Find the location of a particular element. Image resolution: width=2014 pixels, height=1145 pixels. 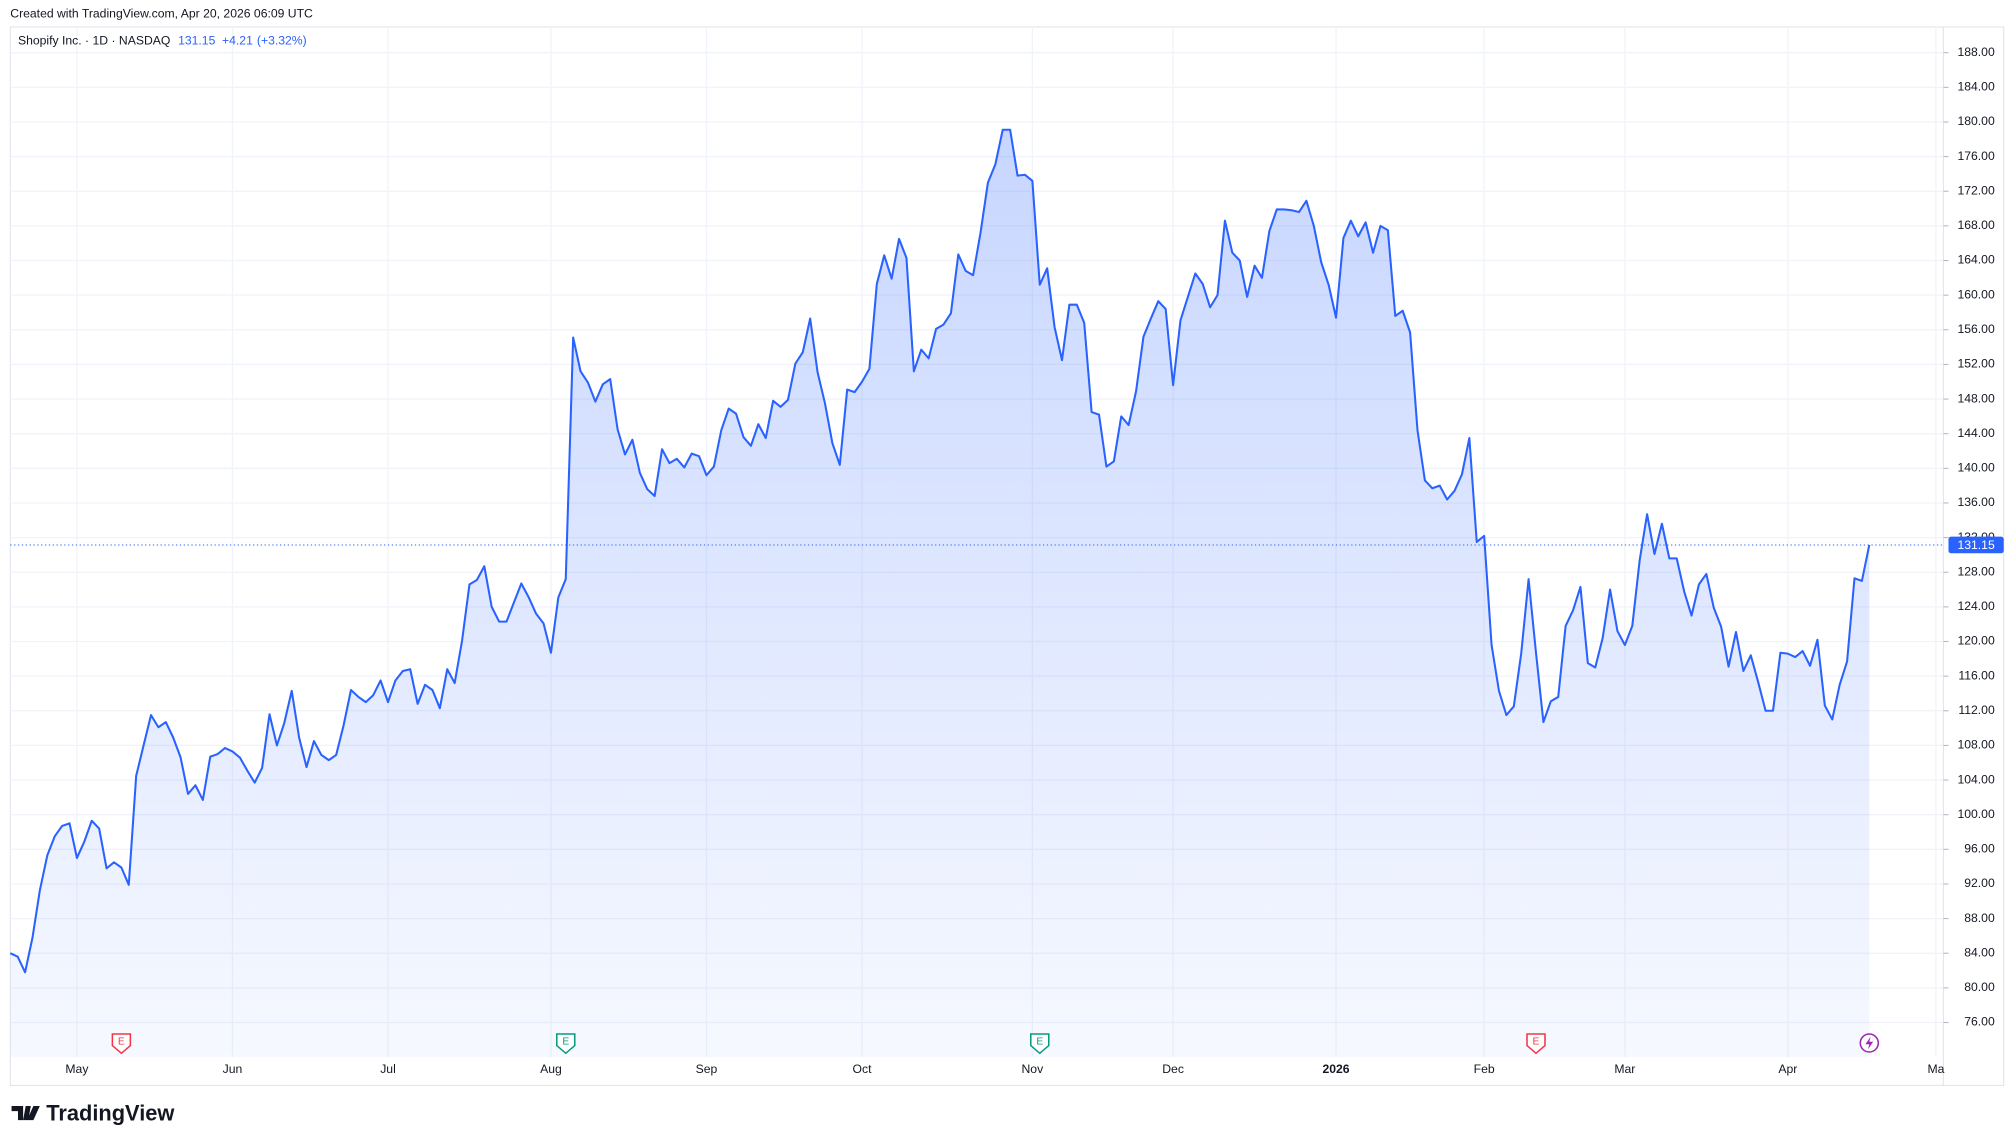

y-tick-label: 188.00 is located at coordinates (1975, 52).